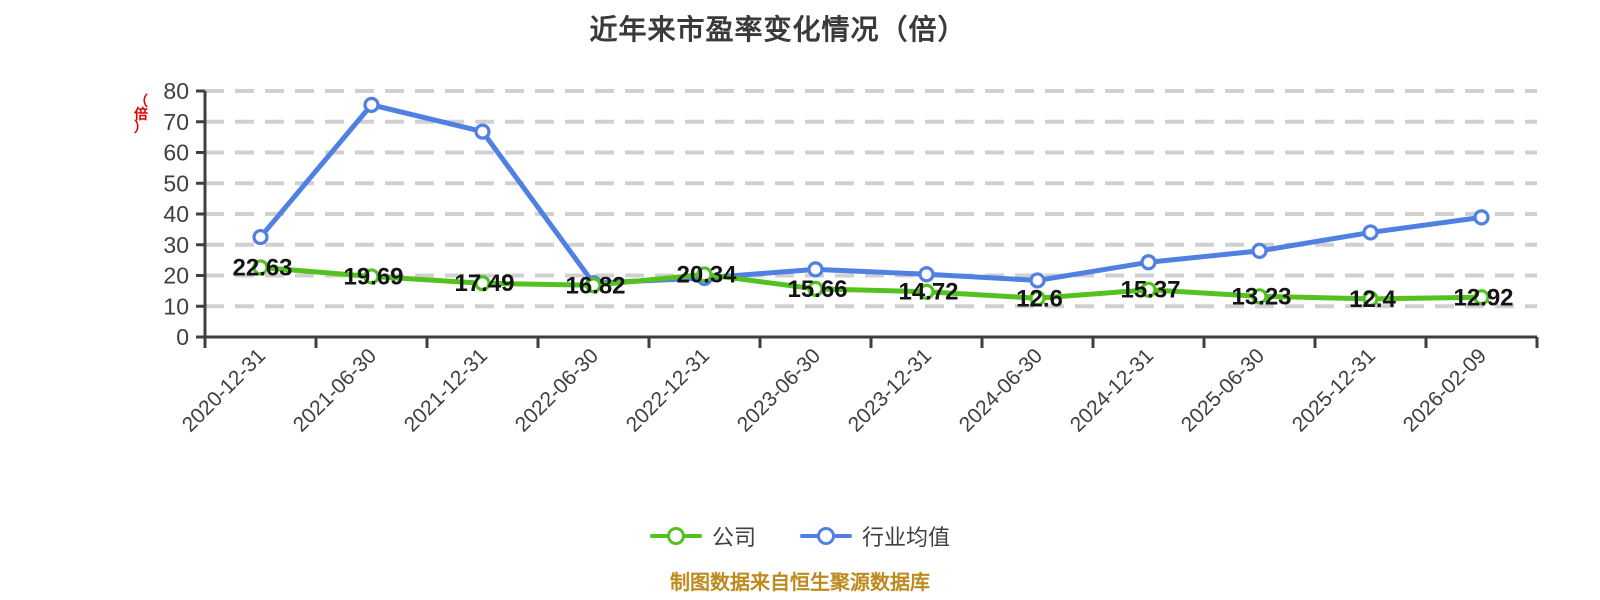 The height and width of the screenshot is (600, 1600). I want to click on y-tick-label: 30, so click(176, 245).